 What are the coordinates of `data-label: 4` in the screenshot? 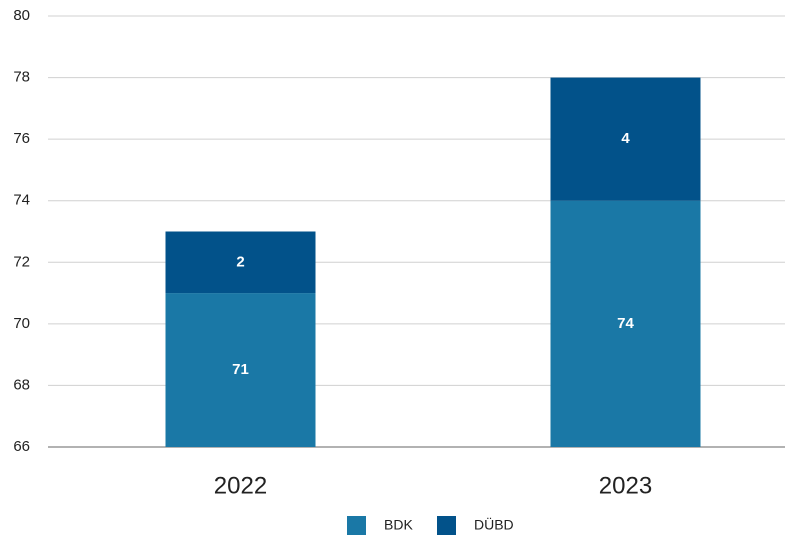 It's located at (625, 138).